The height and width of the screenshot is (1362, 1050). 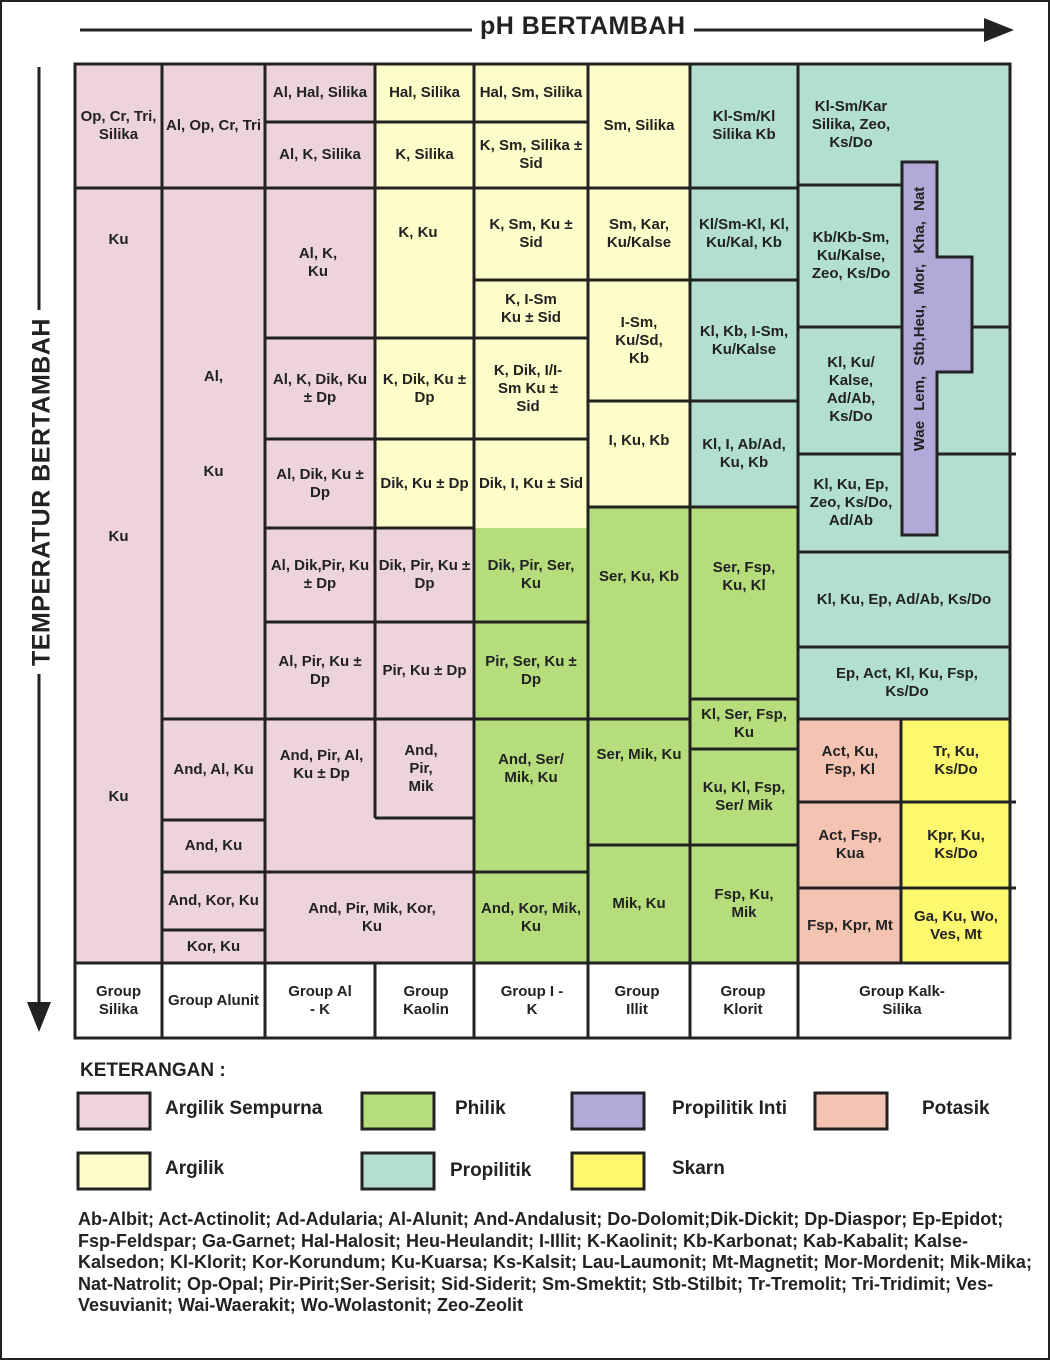 What do you see at coordinates (114, 1111) in the screenshot?
I see `legend-swatch-argilik-sempurna` at bounding box center [114, 1111].